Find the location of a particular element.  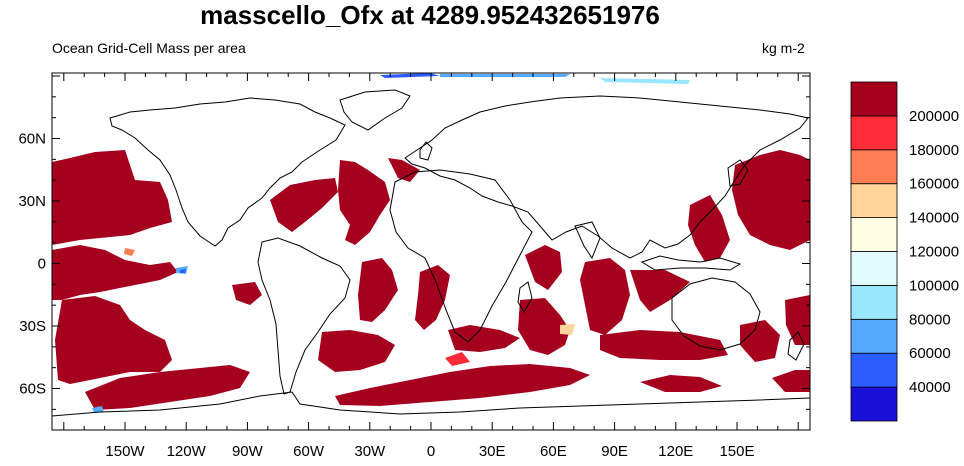

field-southern-ocean-east is located at coordinates (791, 381).